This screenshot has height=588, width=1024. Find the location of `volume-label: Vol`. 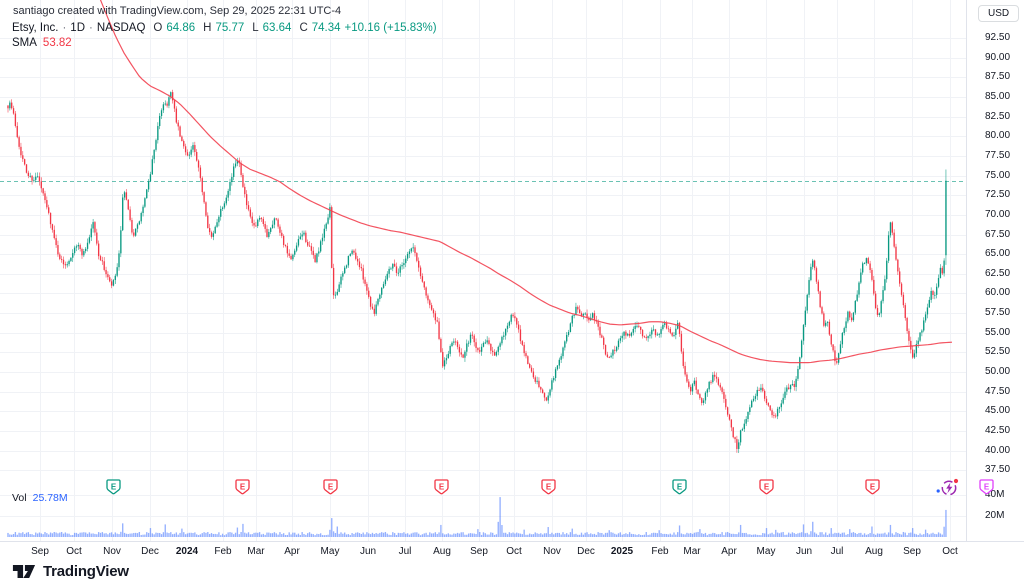

volume-label: Vol is located at coordinates (19, 498).